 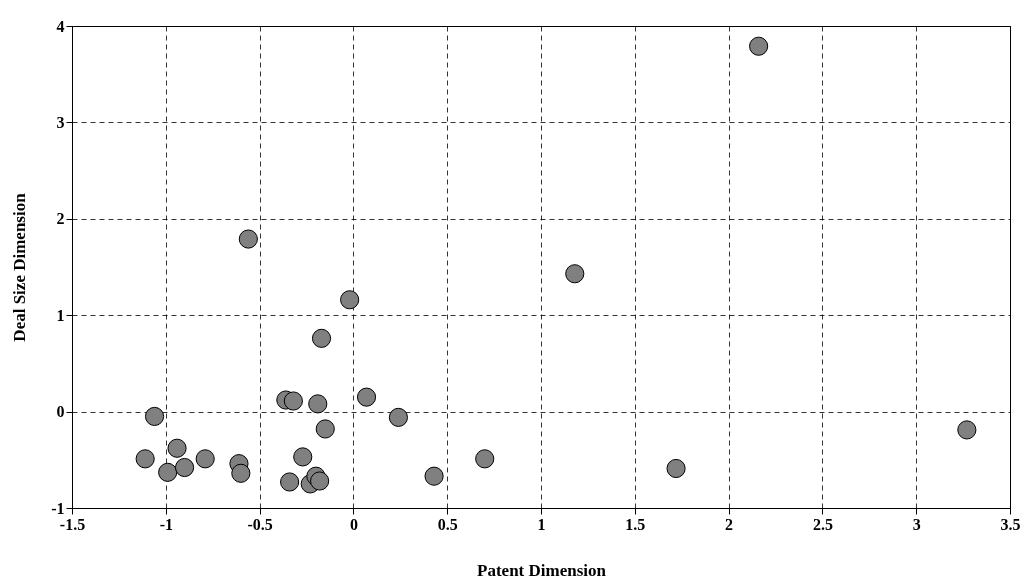 I want to click on y-tick-label: 2, so click(x=60, y=219).